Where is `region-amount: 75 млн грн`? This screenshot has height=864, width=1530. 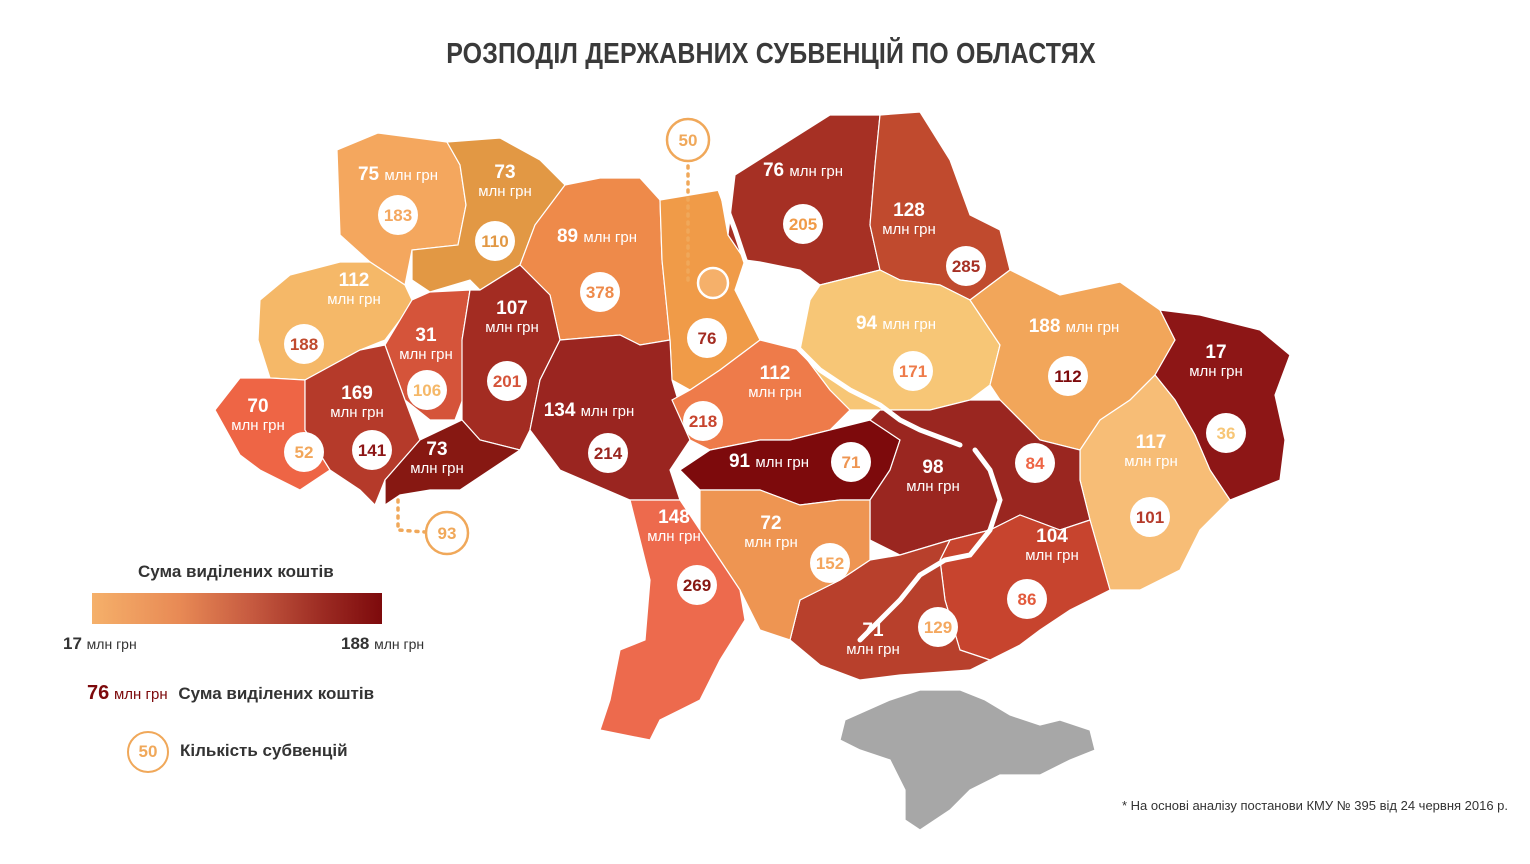 region-amount: 75 млн грн is located at coordinates (398, 174).